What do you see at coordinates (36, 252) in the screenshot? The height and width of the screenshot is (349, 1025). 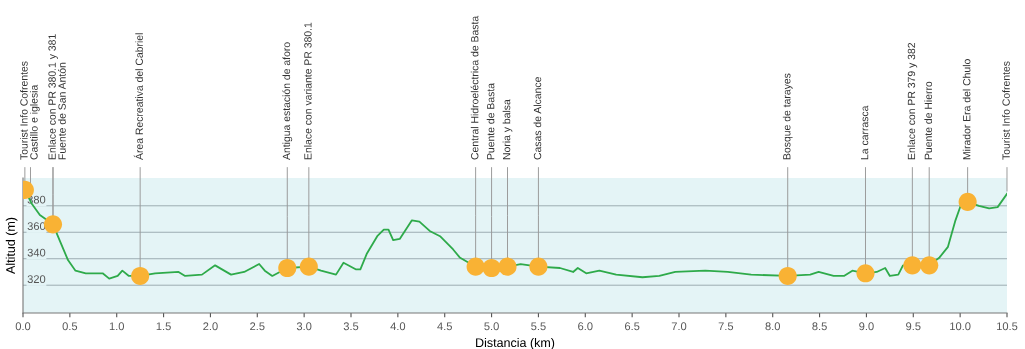 I see `y-tick-label: 340` at bounding box center [36, 252].